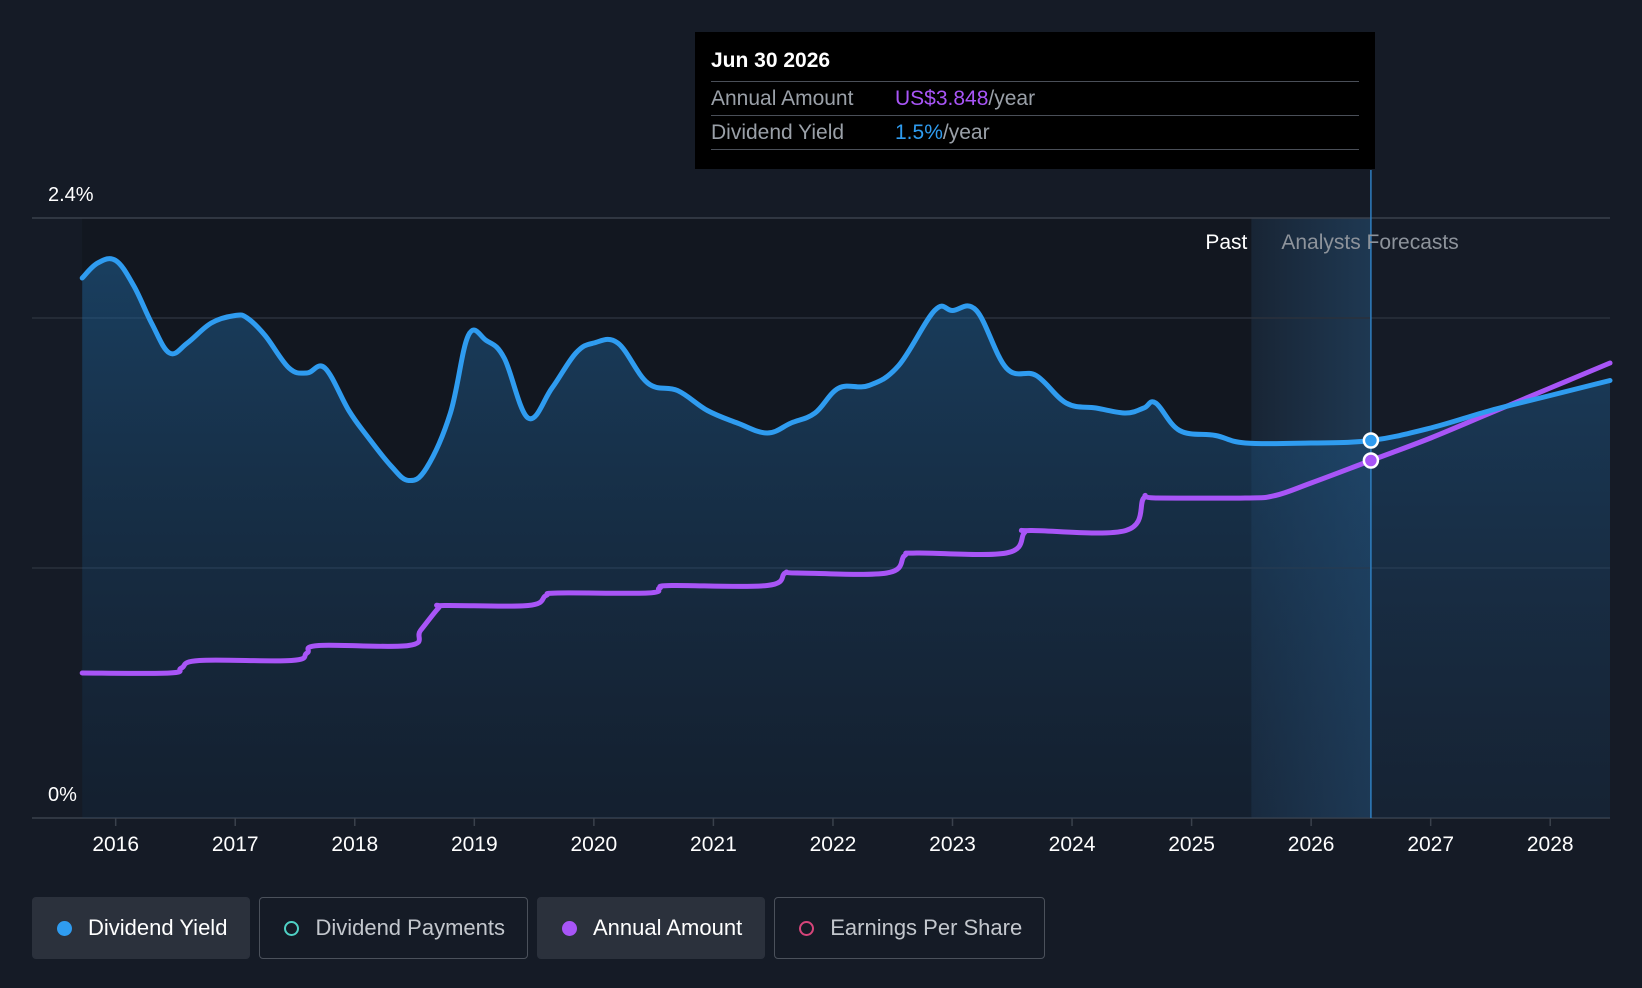  I want to click on tooltip-dividend-yield-row: Dividend Yield 1.5% /year, so click(1035, 133).